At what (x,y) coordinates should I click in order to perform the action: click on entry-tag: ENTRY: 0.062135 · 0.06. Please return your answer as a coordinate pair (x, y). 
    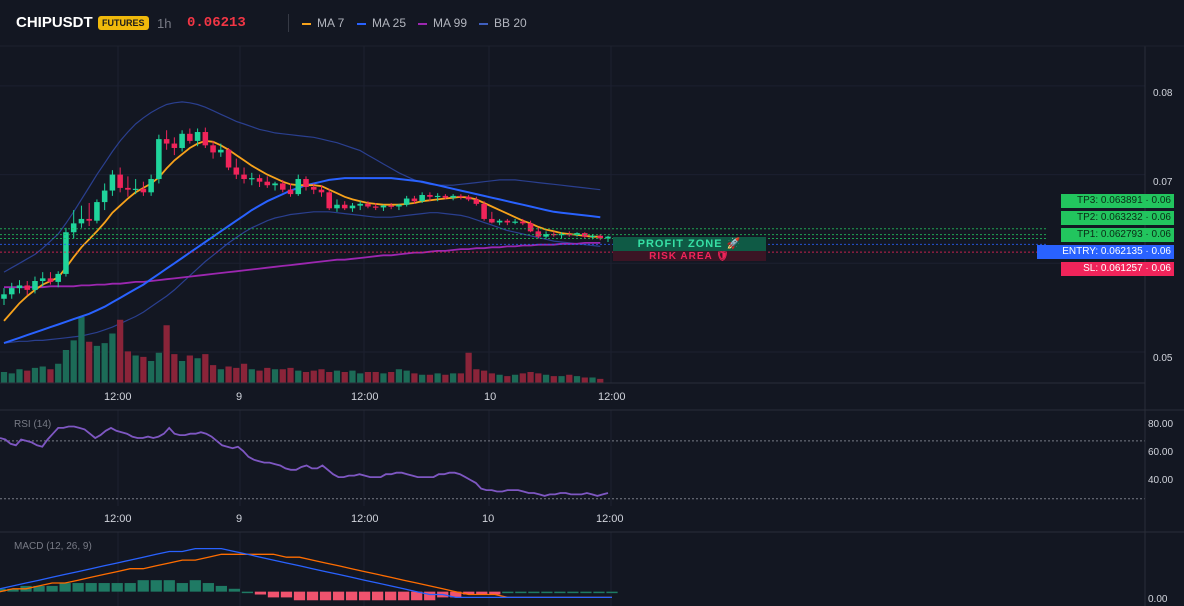
    Looking at the image, I should click on (1105, 252).